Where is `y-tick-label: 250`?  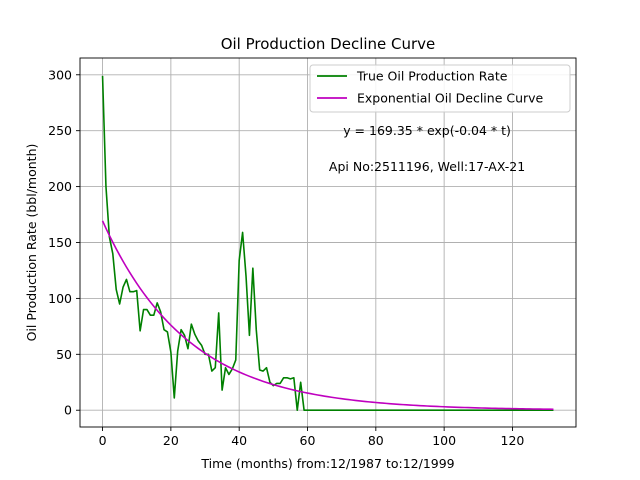 y-tick-label: 250 is located at coordinates (60, 130).